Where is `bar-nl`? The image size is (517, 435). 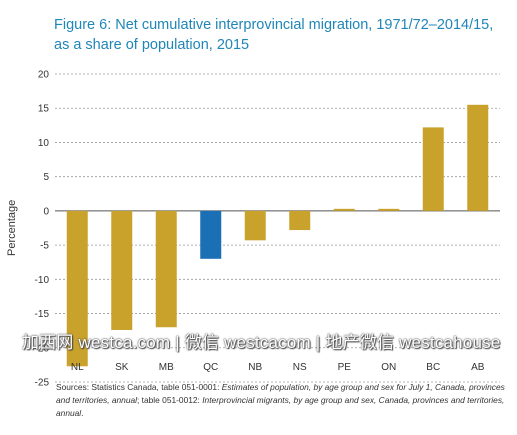 bar-nl is located at coordinates (77, 288).